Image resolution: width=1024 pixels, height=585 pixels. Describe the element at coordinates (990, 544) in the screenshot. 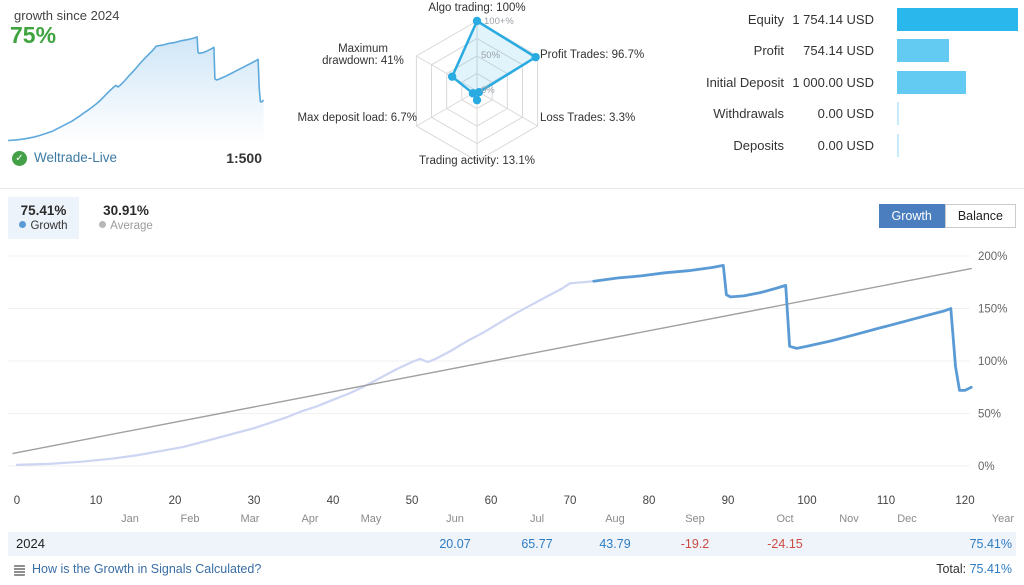

I see `year-total-value: 75.41%` at that location.